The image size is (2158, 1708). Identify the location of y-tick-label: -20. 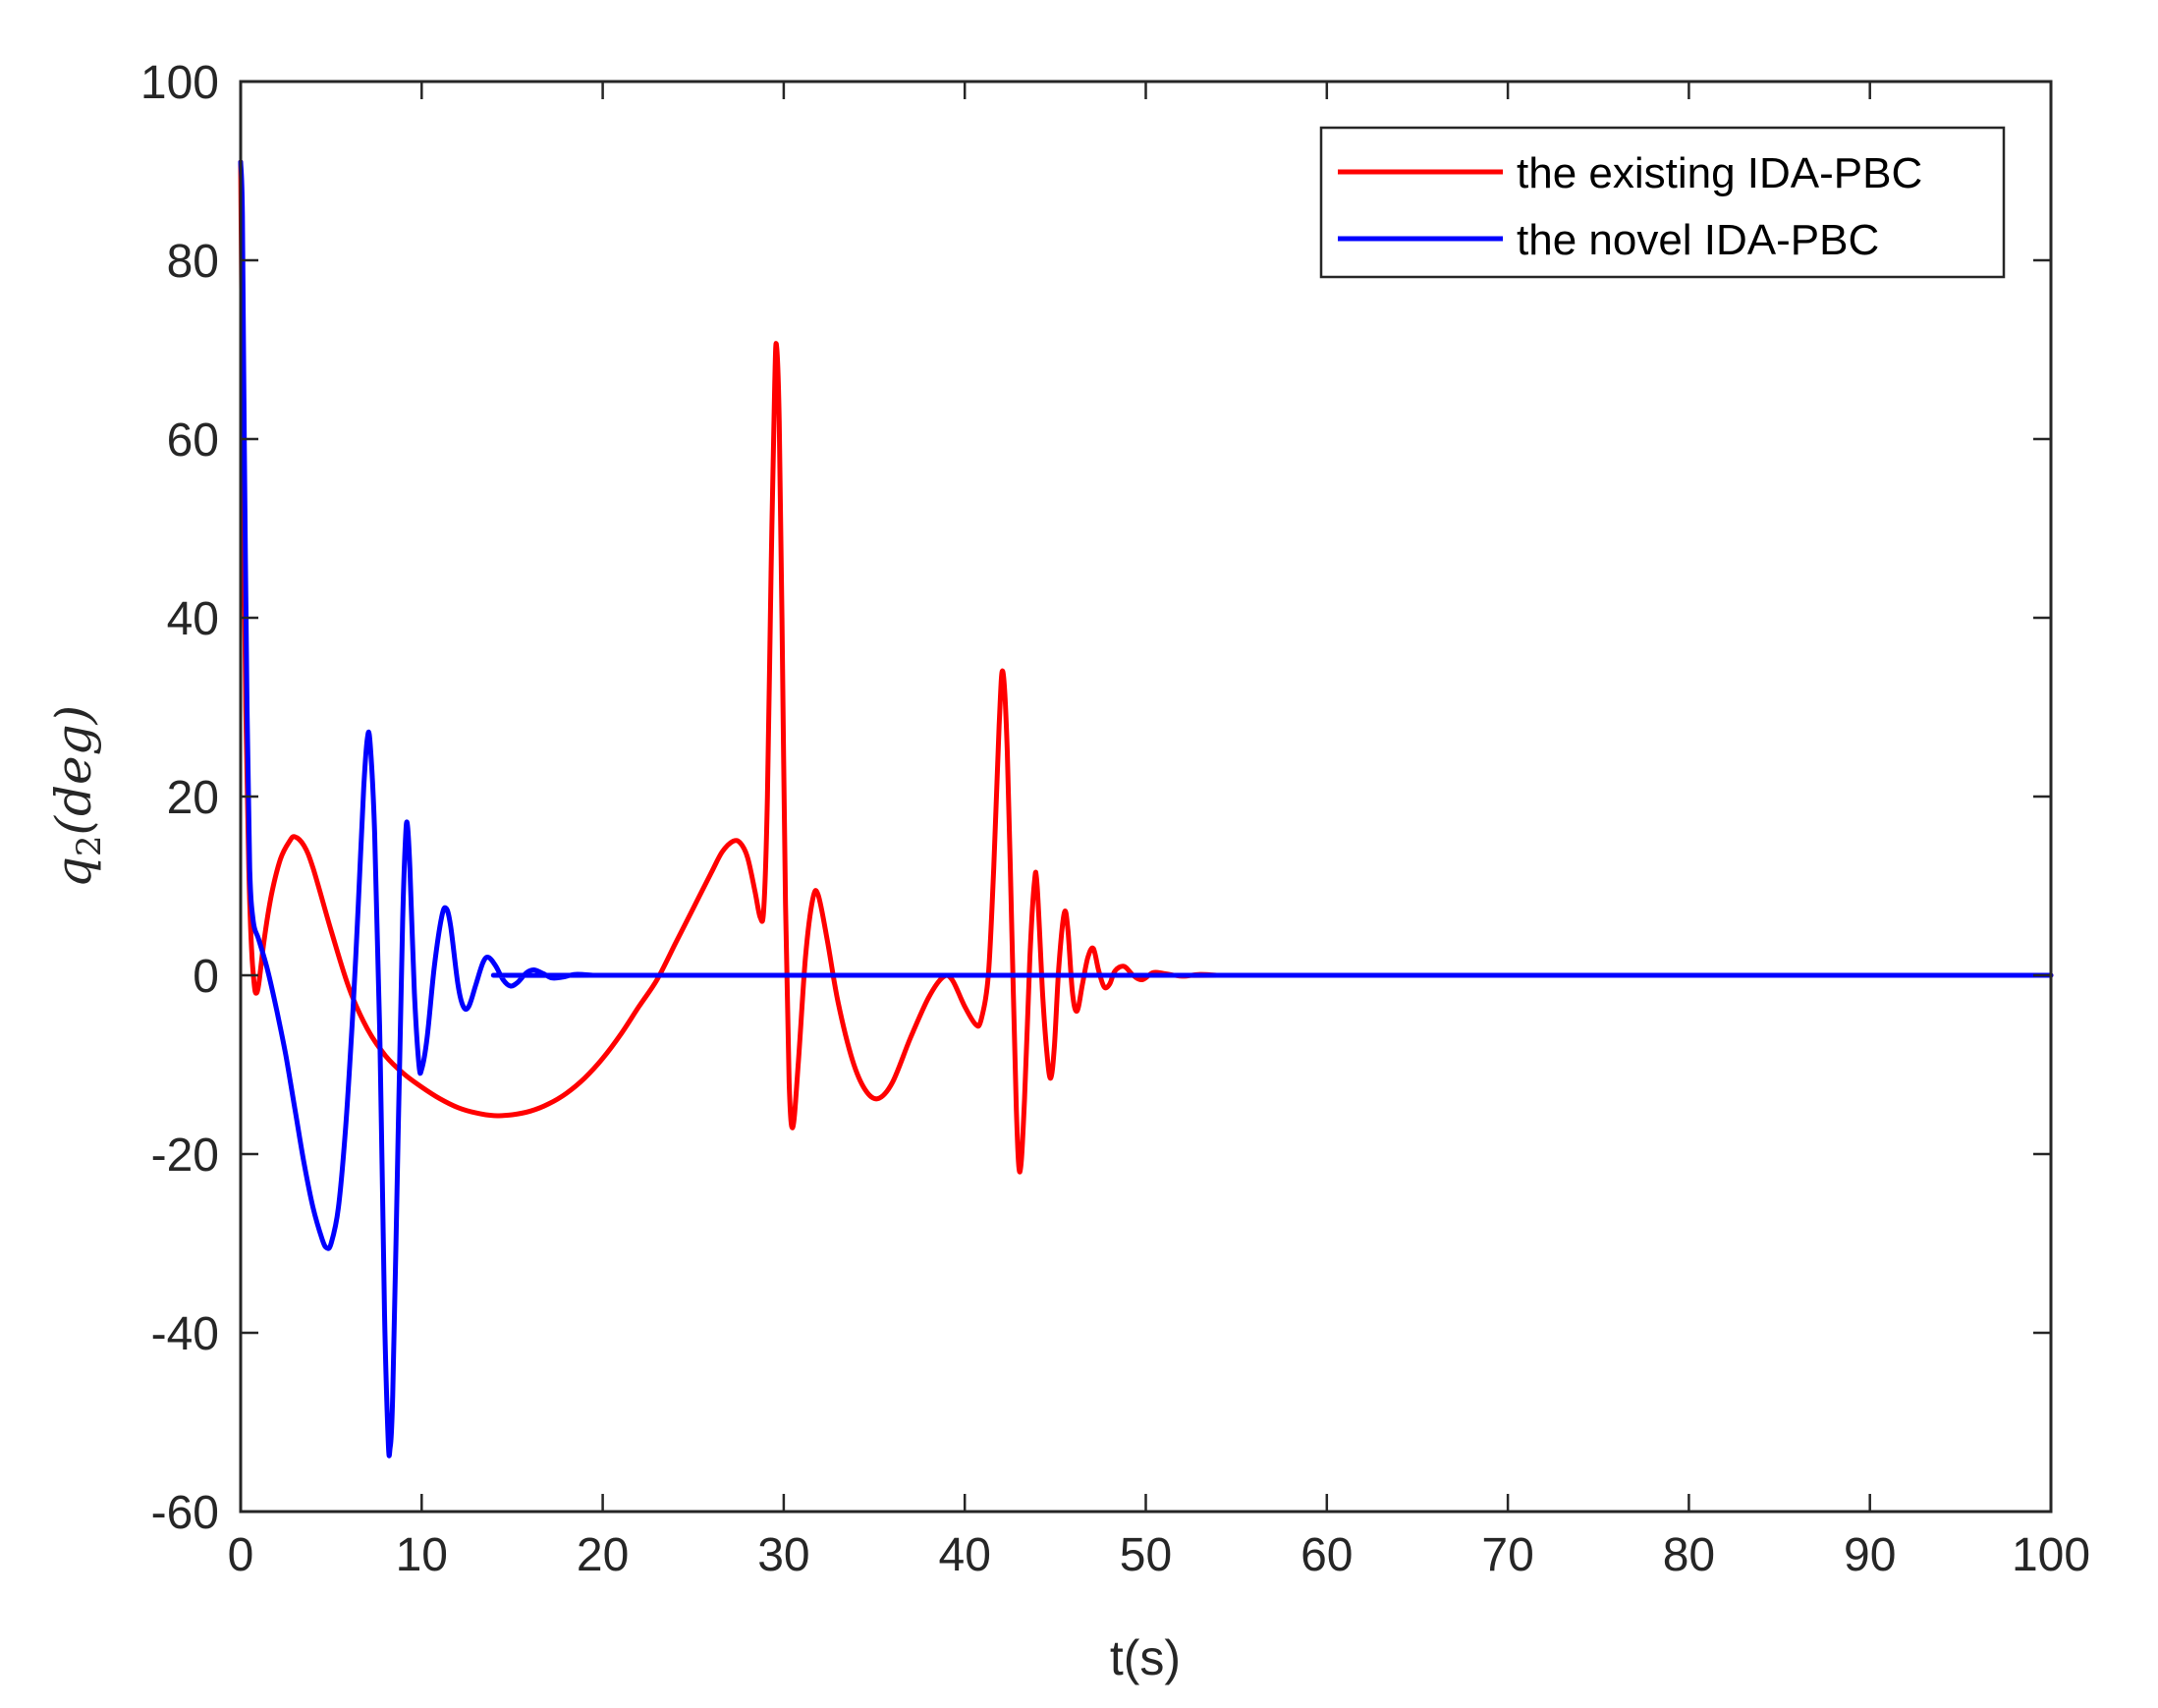
(185, 1155).